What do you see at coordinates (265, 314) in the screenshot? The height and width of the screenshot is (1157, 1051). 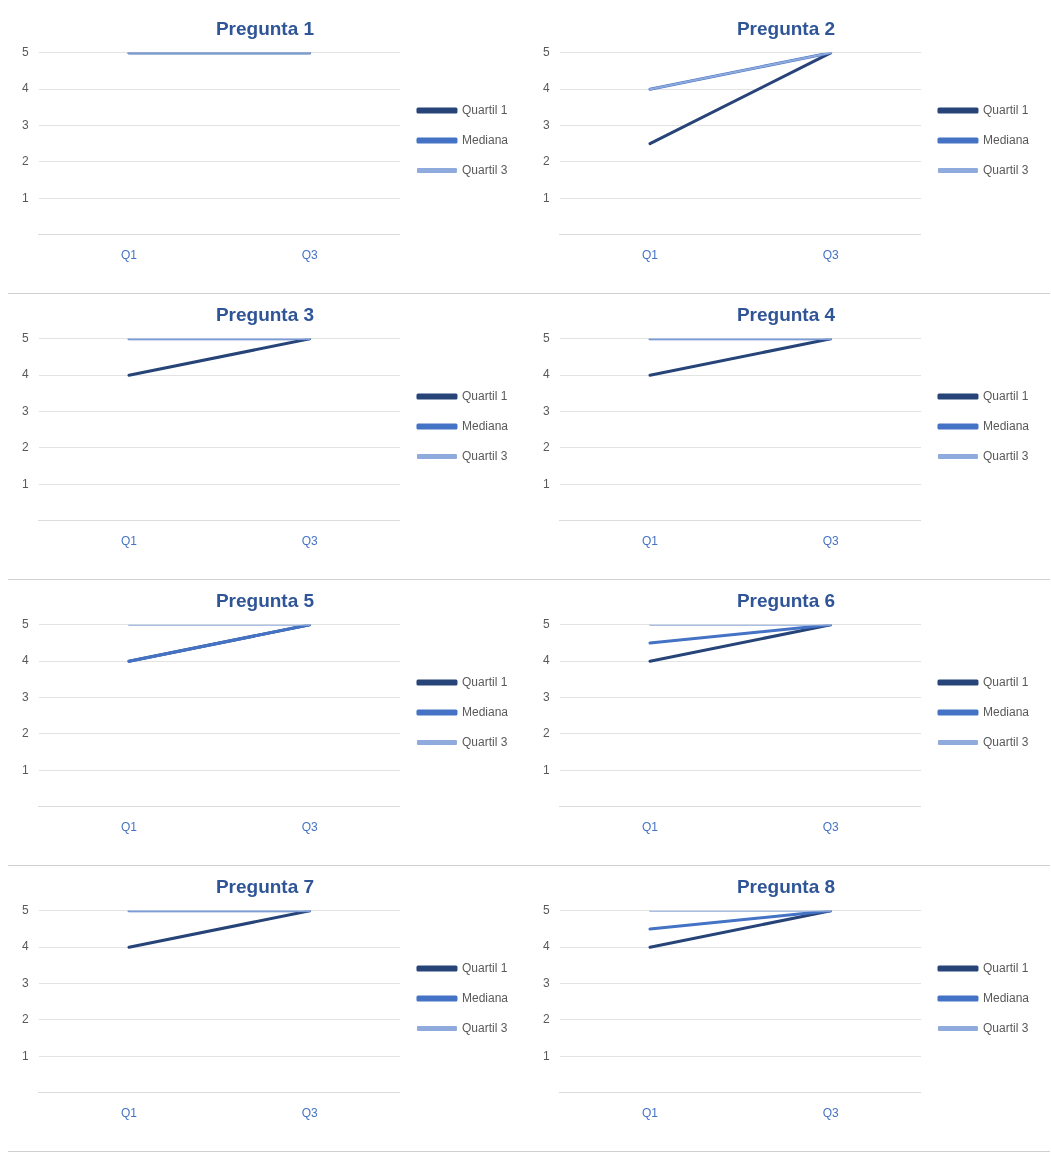 I see `chart-title: Pregunta 3` at bounding box center [265, 314].